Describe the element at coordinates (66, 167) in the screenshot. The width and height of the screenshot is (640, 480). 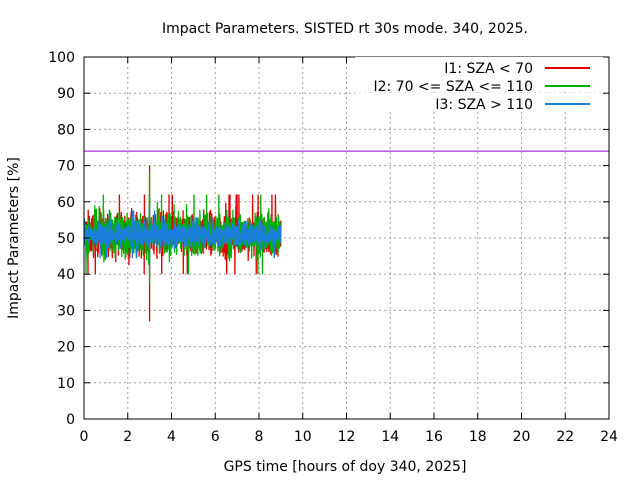
I see `y-tick-label: 70` at that location.